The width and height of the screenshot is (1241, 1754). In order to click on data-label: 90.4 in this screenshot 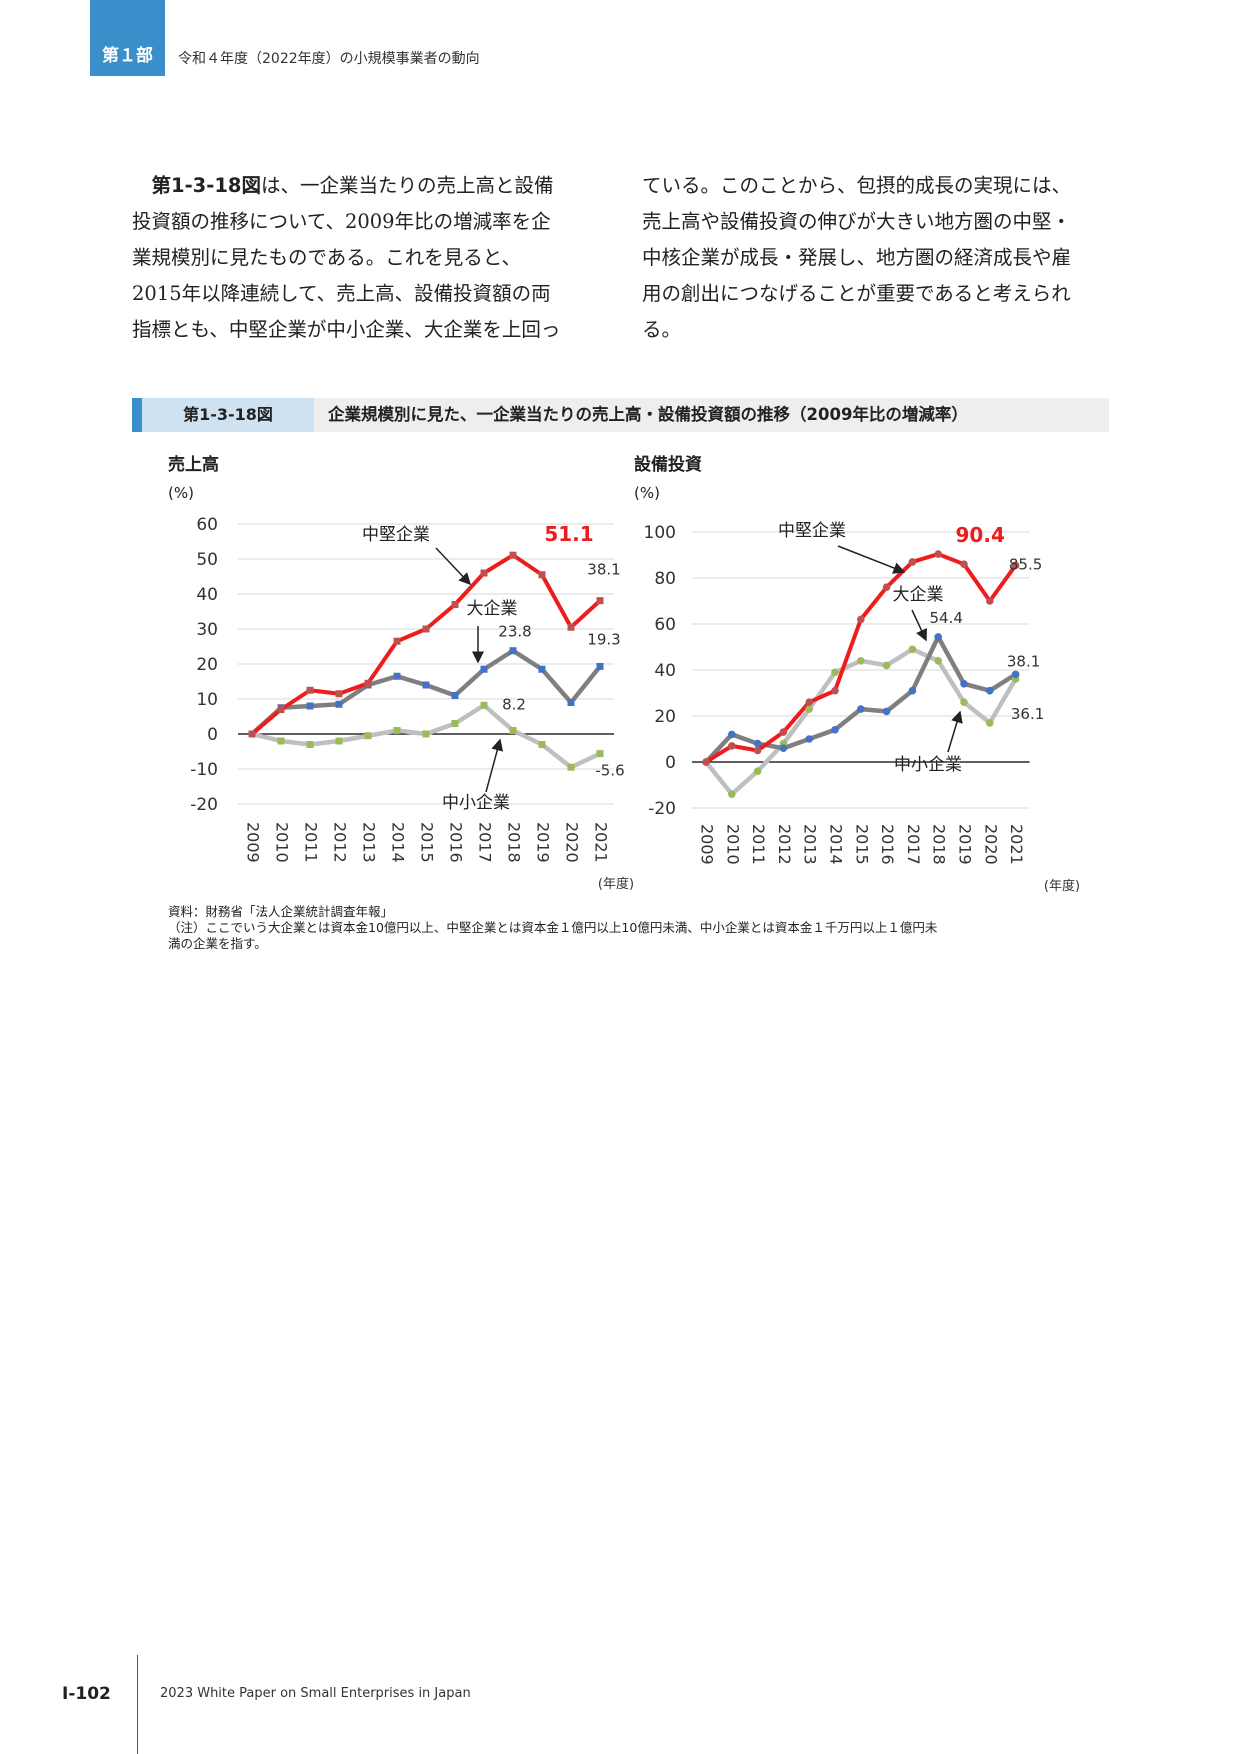, I will do `click(980, 535)`.